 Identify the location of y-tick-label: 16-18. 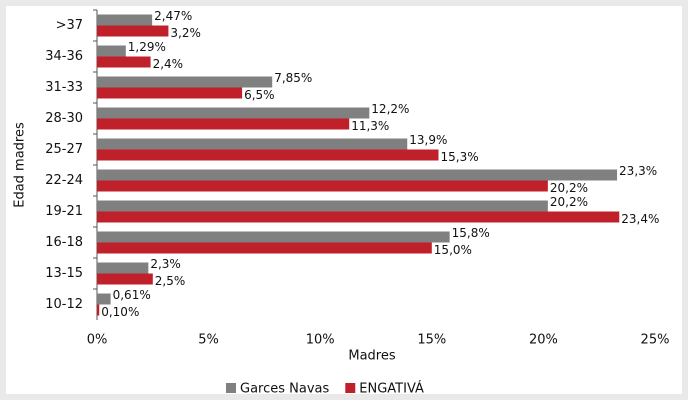
(64, 242).